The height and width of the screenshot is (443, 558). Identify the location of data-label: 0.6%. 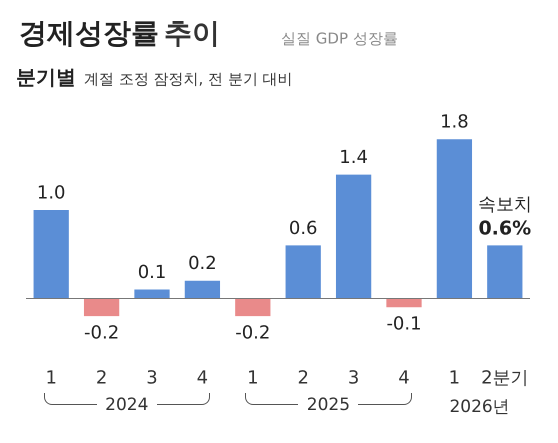
(505, 228).